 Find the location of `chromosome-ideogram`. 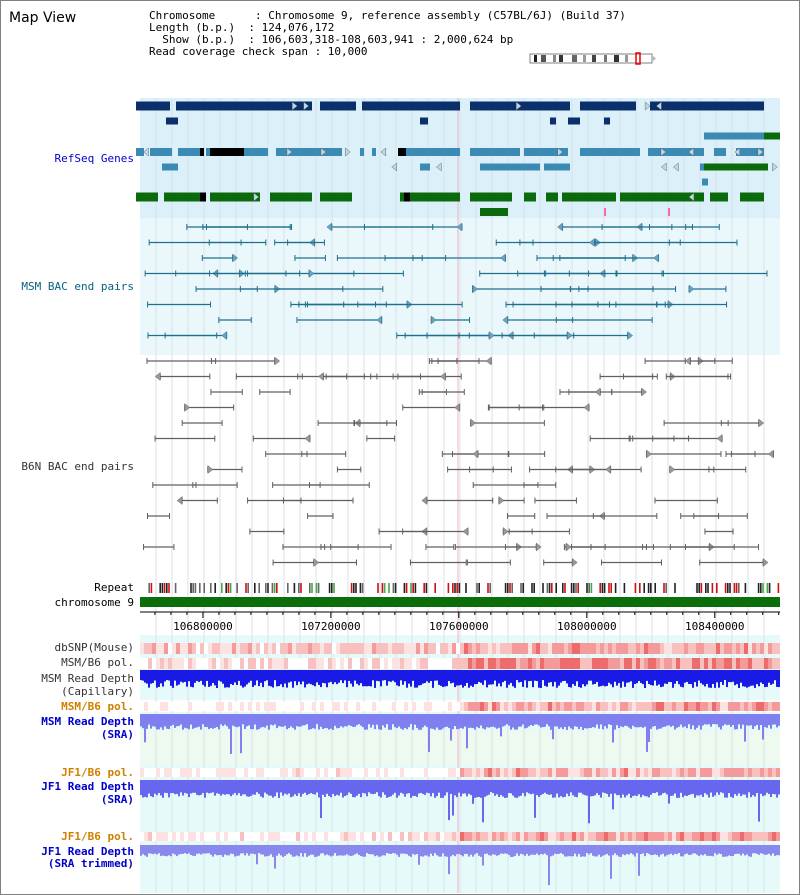

chromosome-ideogram is located at coordinates (593, 59).